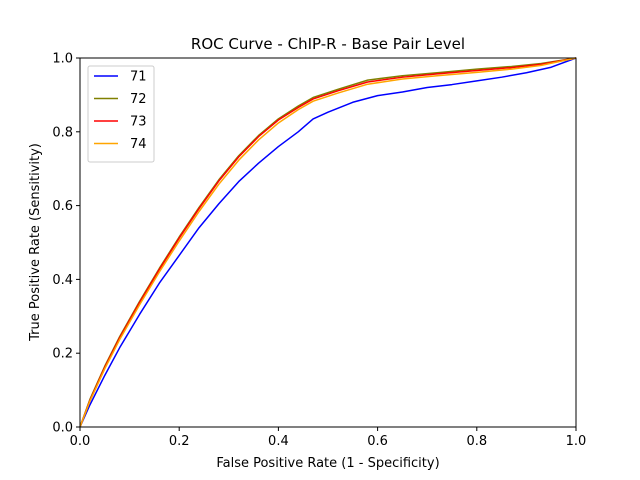 The width and height of the screenshot is (640, 480). What do you see at coordinates (80, 441) in the screenshot?
I see `x-tick-label: 0.0` at bounding box center [80, 441].